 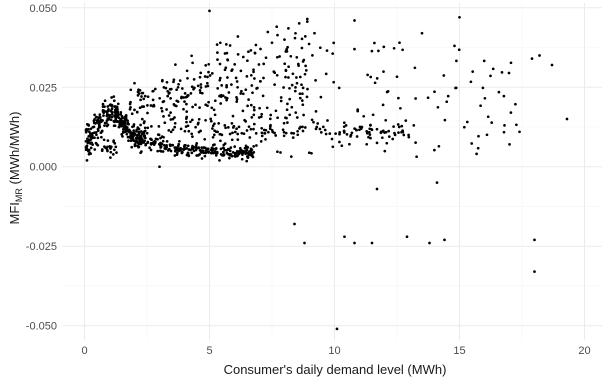 I want to click on y-axis-title-subscript: MR, so click(x=19, y=195).